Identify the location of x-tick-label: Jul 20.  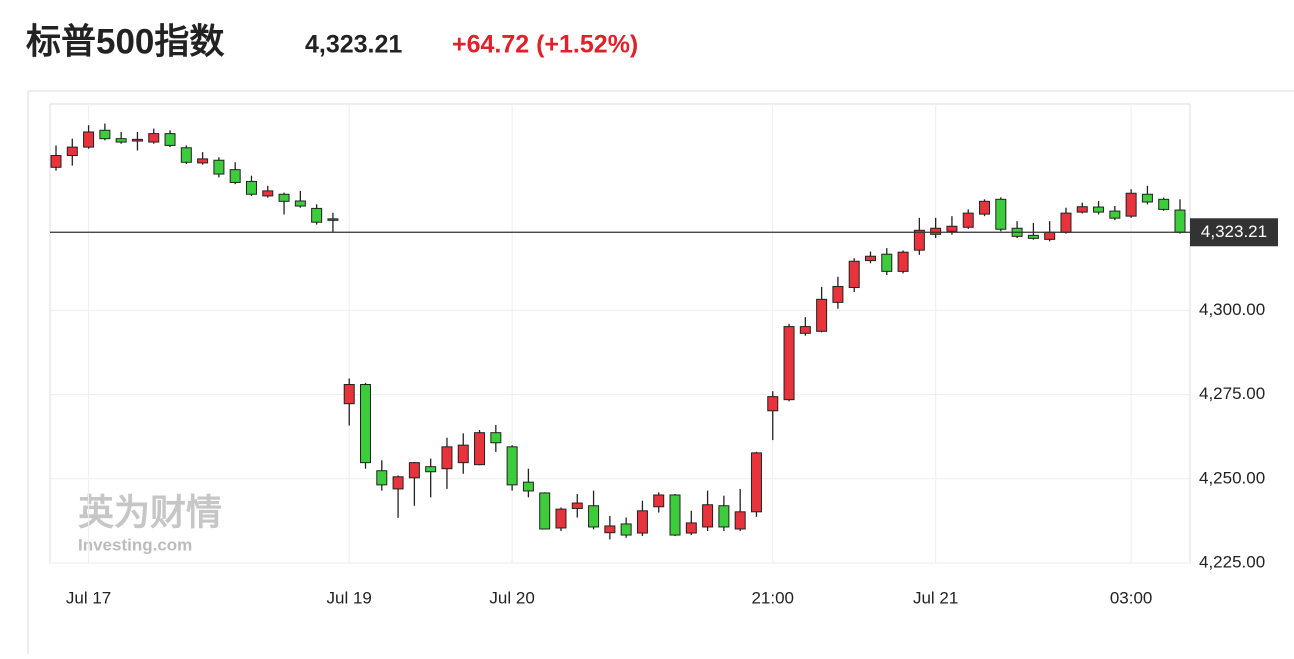
(511, 597).